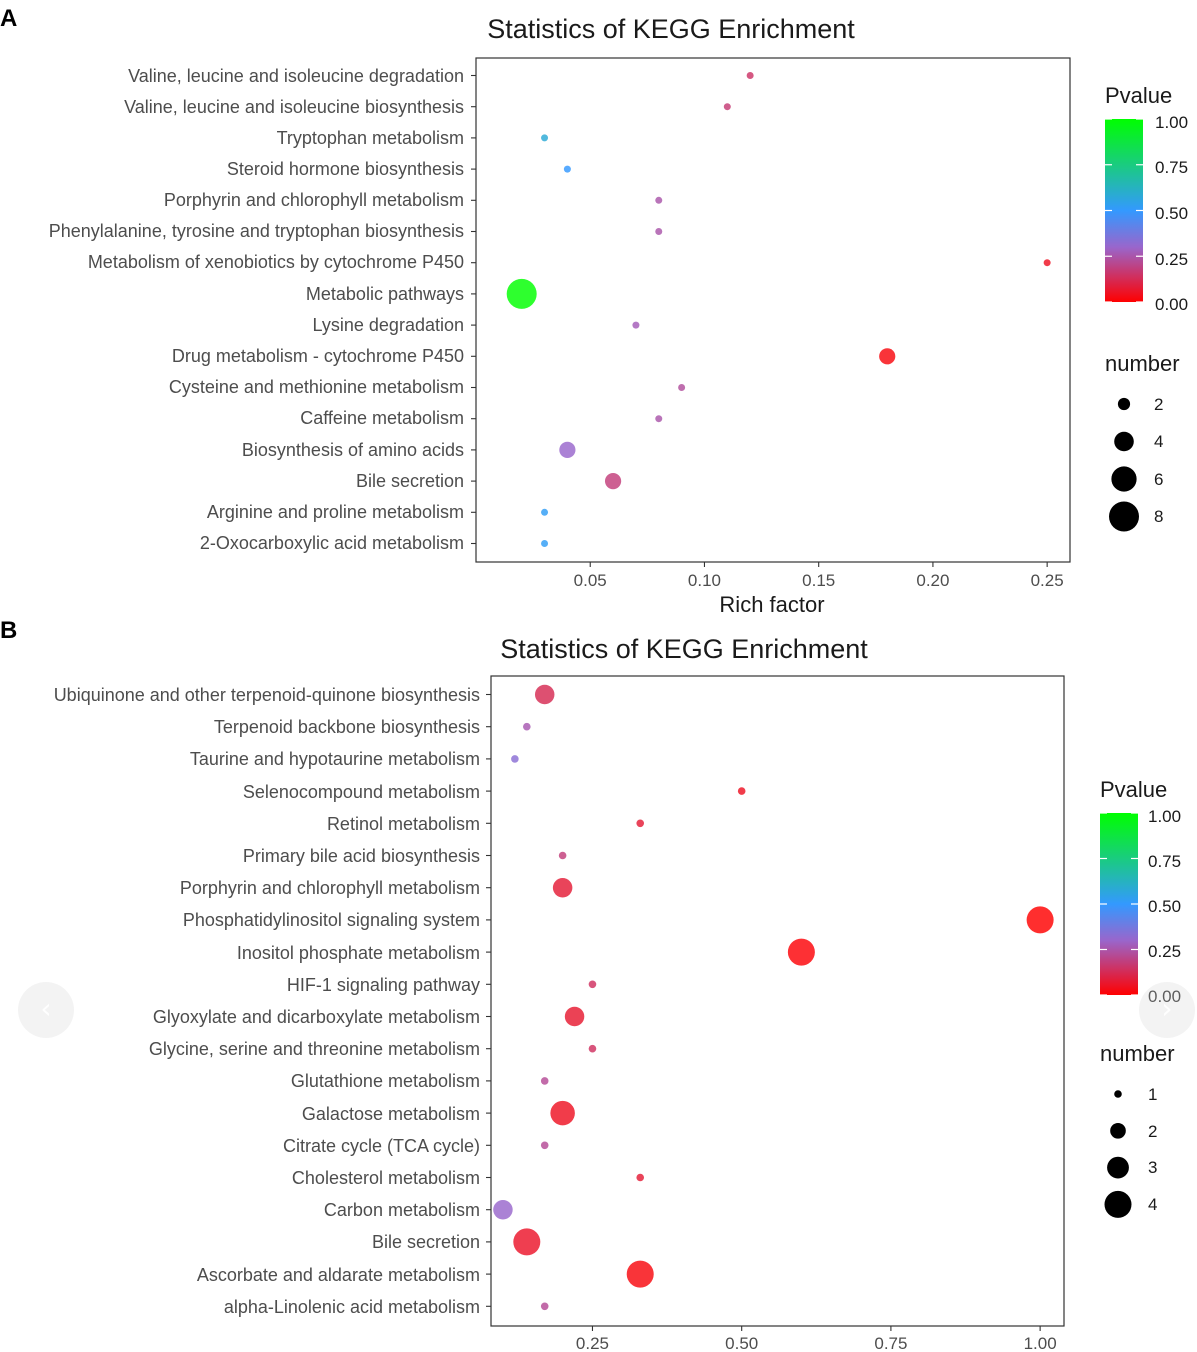  I want to click on colorbar-ticks-a, so click(1124, 210).